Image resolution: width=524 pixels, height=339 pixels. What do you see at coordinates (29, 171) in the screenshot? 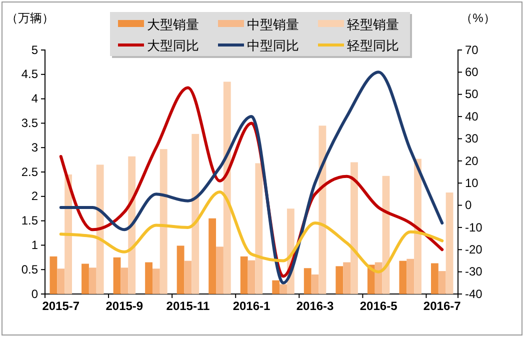
I see `y-tick-label: 2.5` at bounding box center [29, 171].